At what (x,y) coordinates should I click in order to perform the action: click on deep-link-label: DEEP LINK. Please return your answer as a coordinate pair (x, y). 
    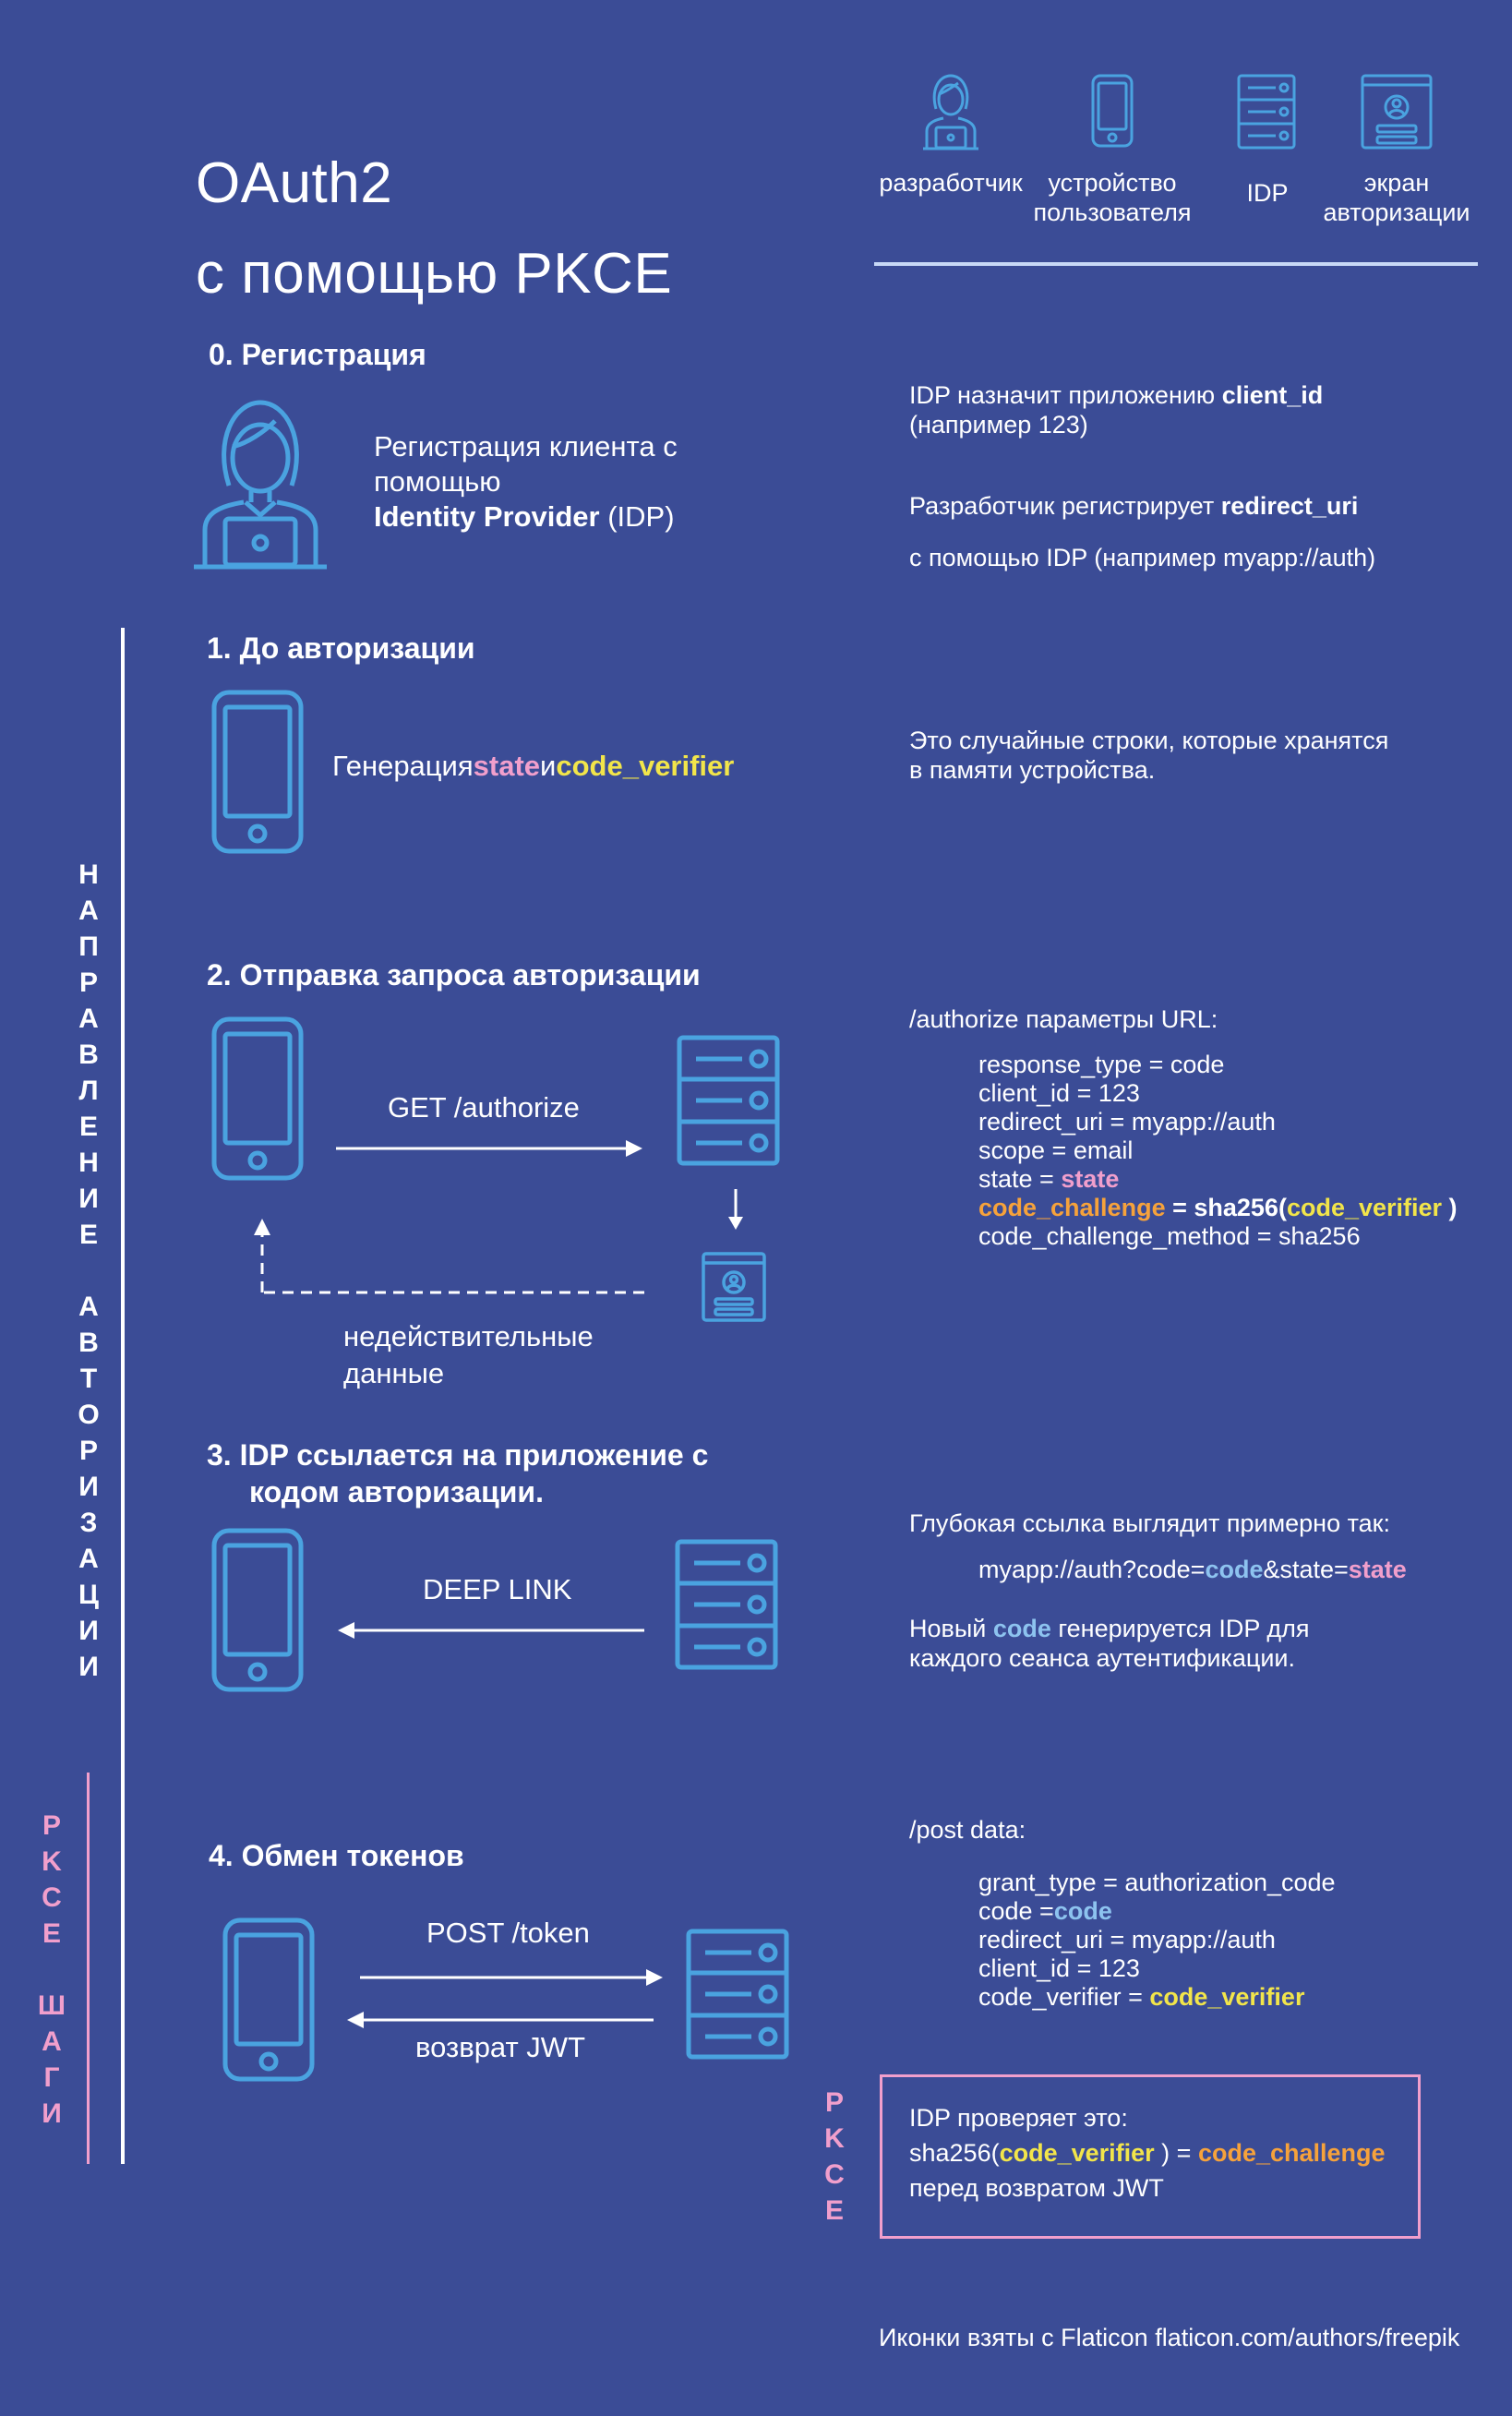
    Looking at the image, I should click on (497, 1589).